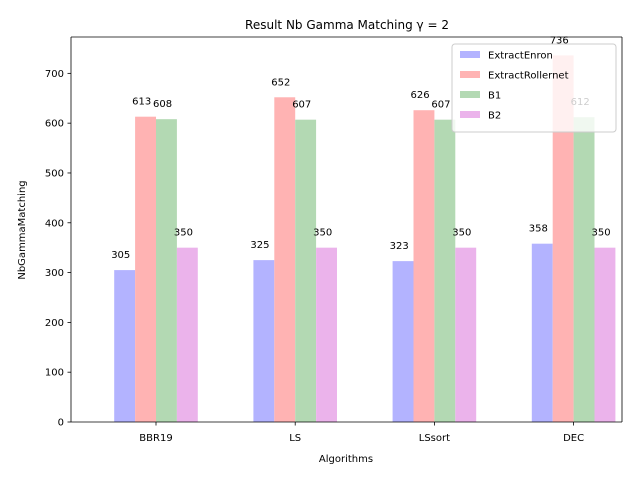 The image size is (640, 484). I want to click on bar-b1-ls, so click(306, 271).